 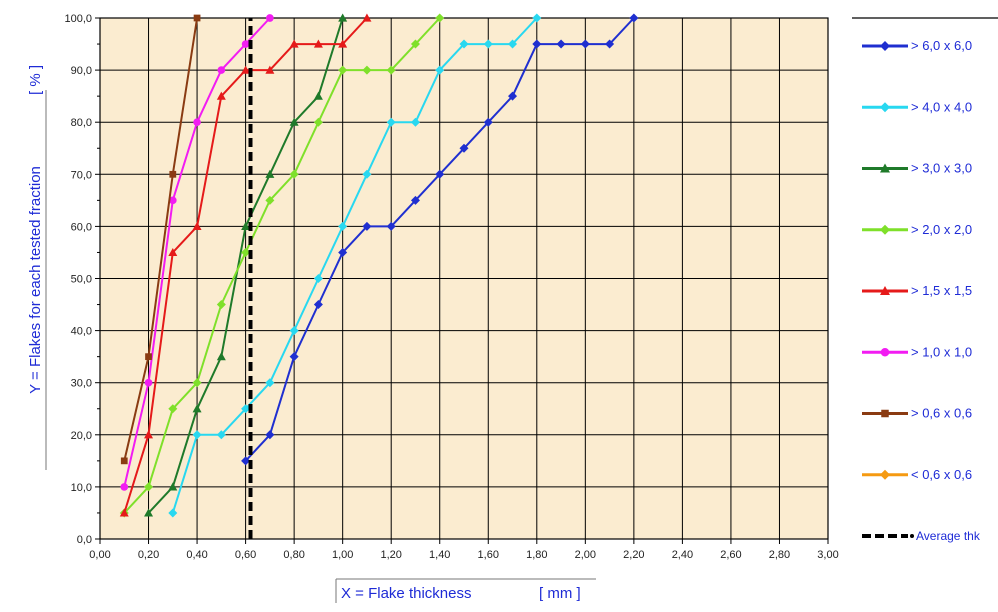 I want to click on x-tick-label: 0,40, so click(x=196, y=555).